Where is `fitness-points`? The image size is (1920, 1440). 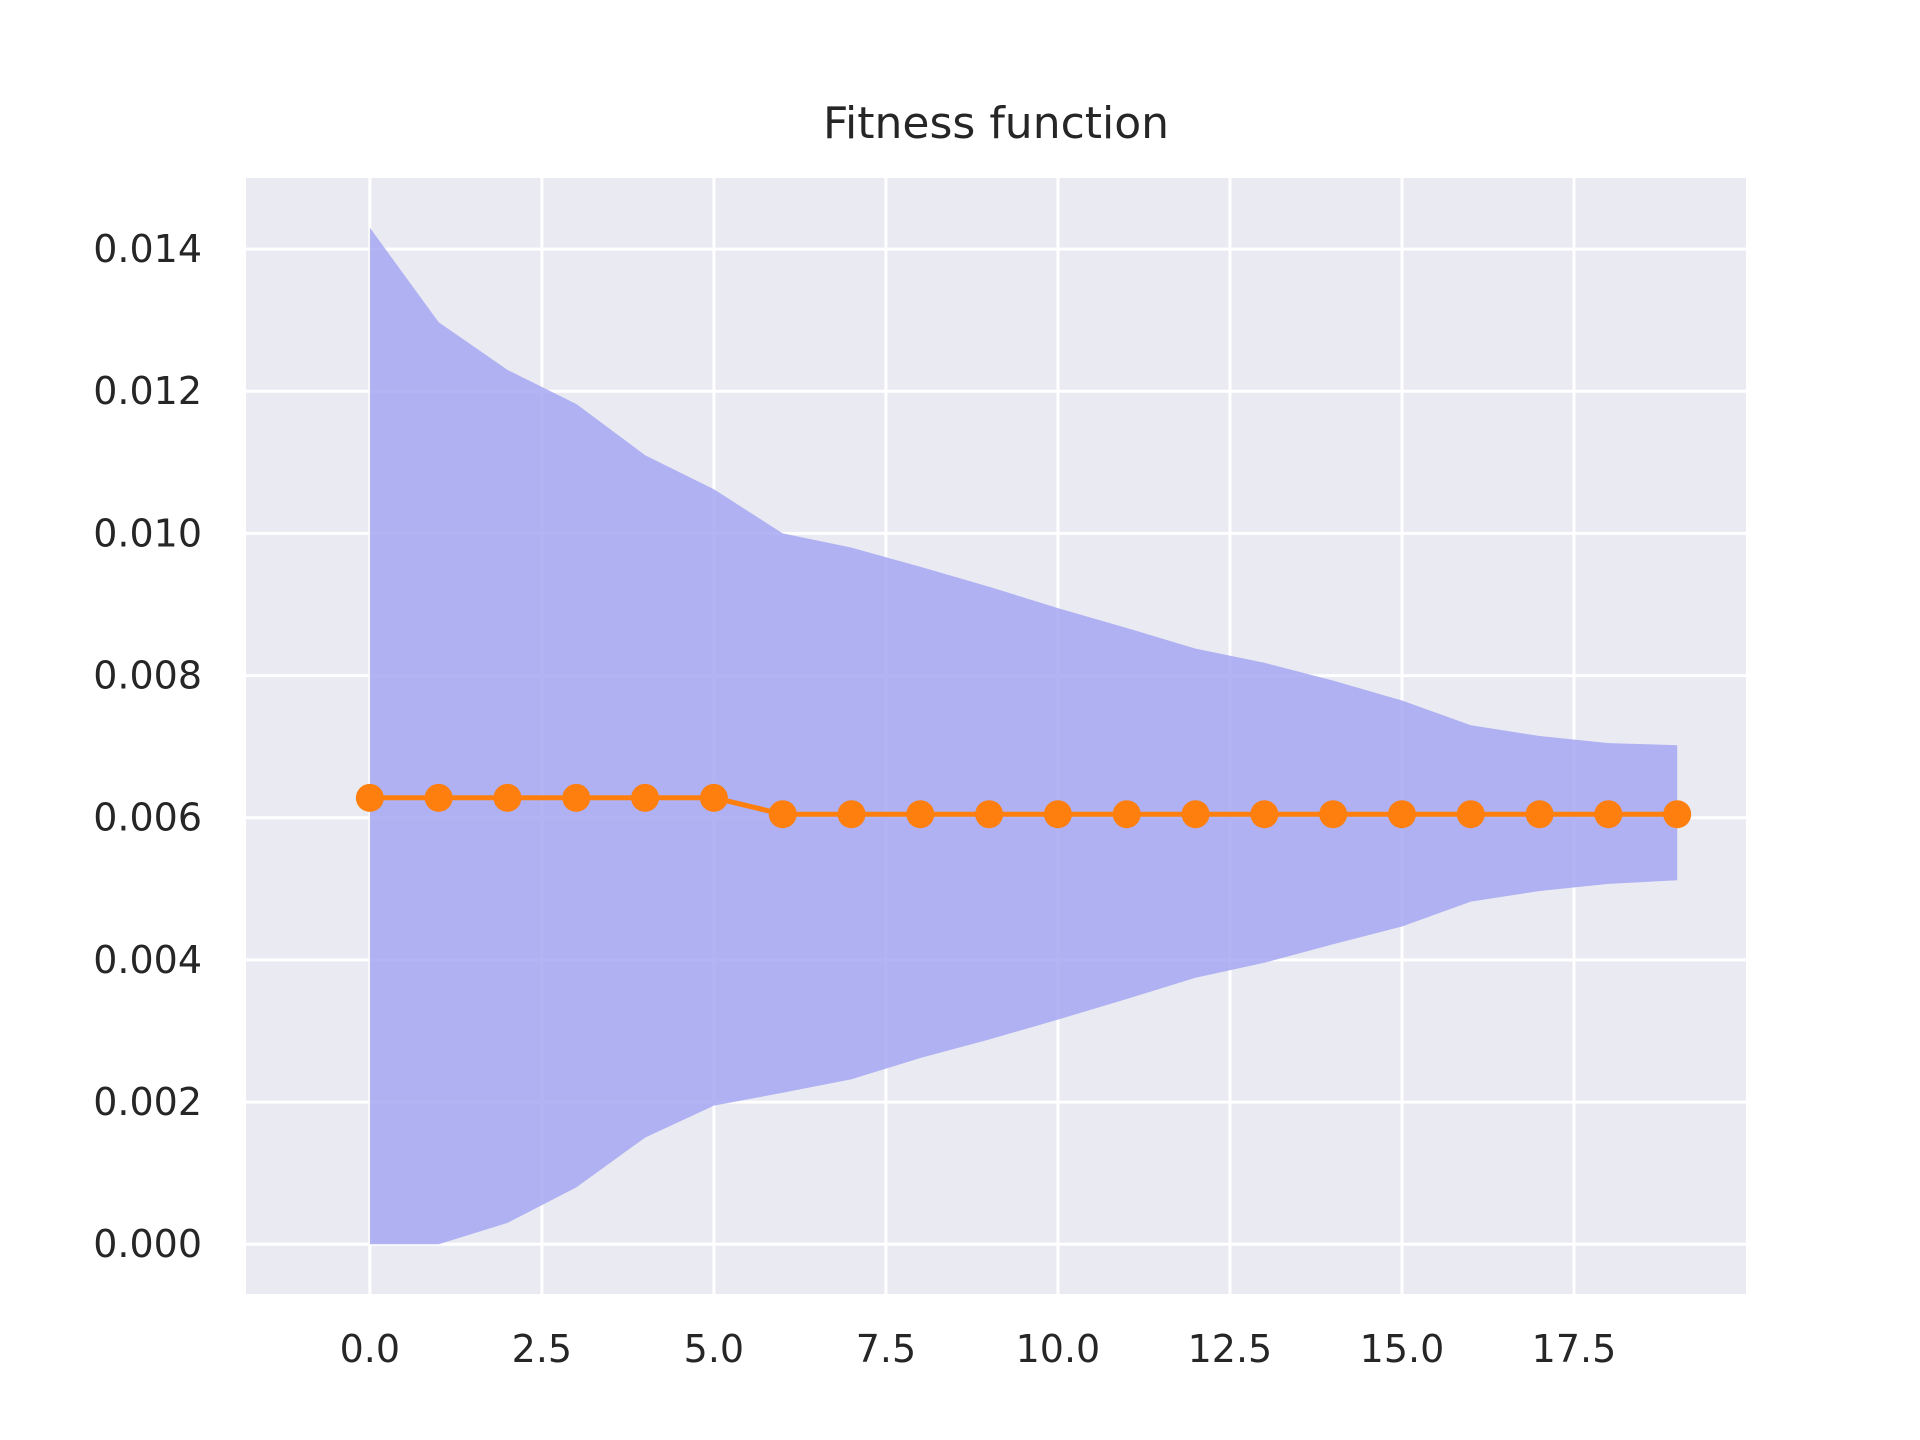
fitness-points is located at coordinates (1023, 806).